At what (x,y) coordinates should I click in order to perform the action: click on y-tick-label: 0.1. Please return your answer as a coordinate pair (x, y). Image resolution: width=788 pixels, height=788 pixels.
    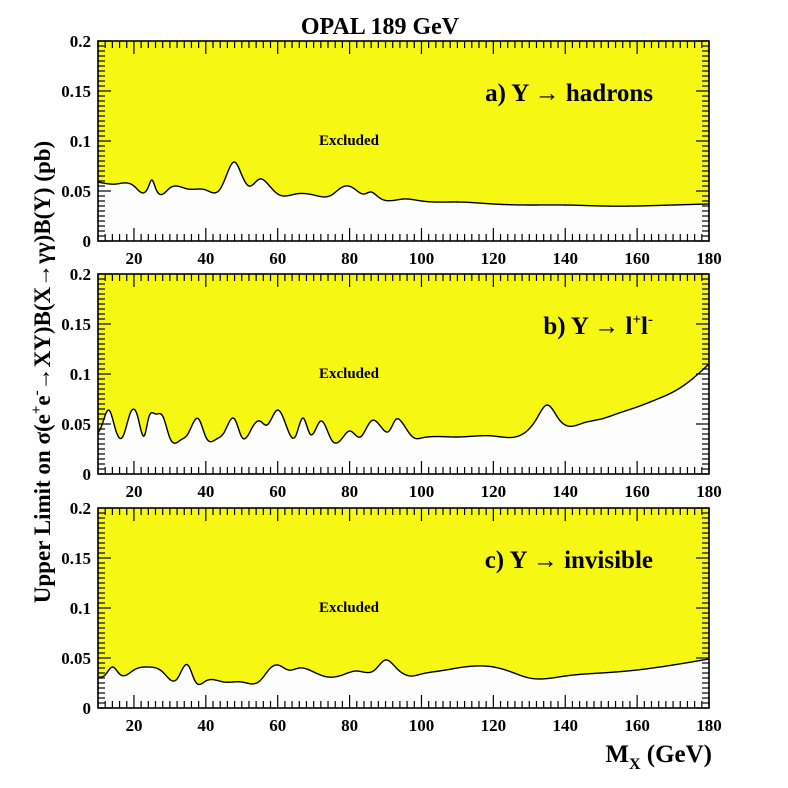
    Looking at the image, I should click on (80, 374).